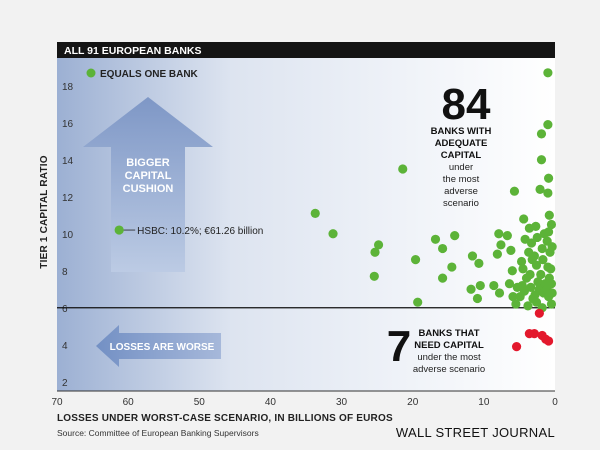 This screenshot has height=450, width=600. Describe the element at coordinates (57, 402) in the screenshot. I see `x-tick-label: 70` at that location.